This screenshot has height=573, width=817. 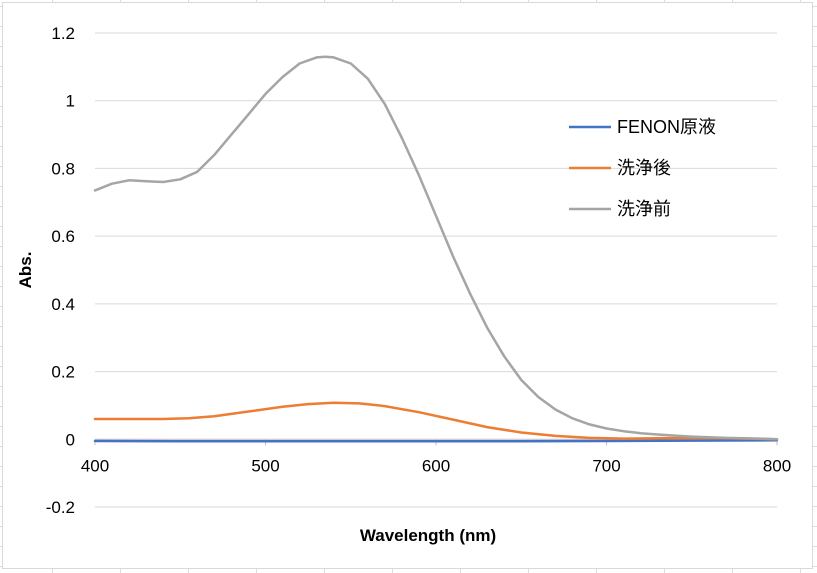 What do you see at coordinates (777, 465) in the screenshot?
I see `x-tick-label: 800` at bounding box center [777, 465].